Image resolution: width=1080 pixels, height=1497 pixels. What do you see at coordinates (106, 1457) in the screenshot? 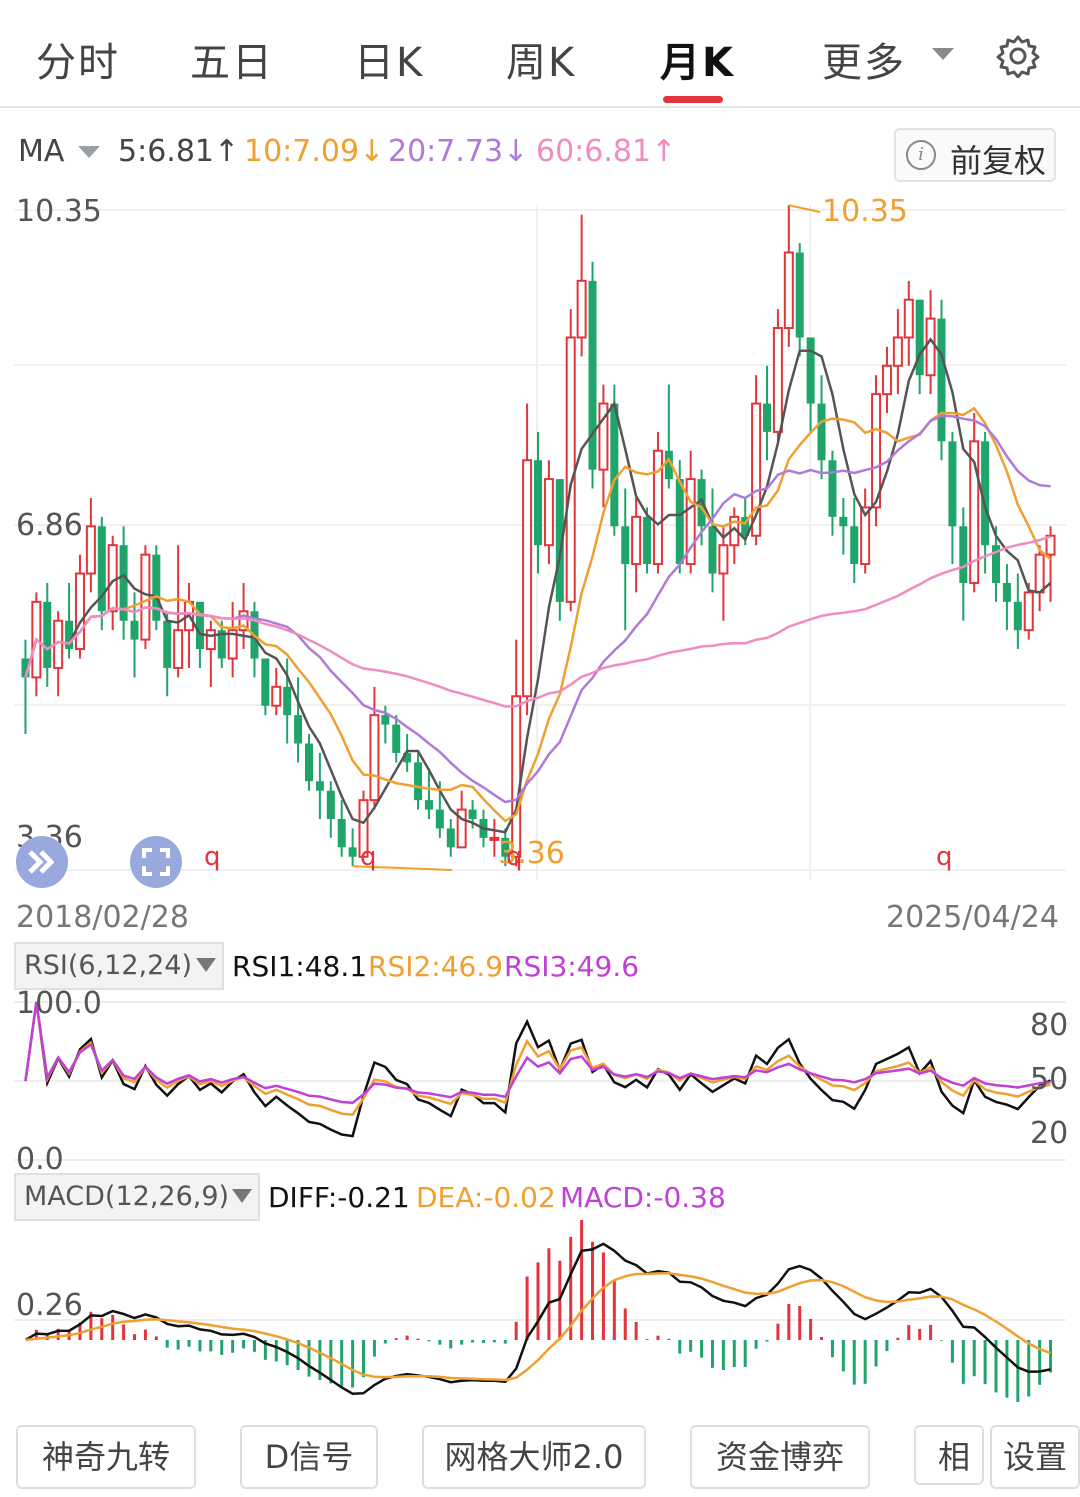
I see `magic-nine-turns-button: 神奇九转` at bounding box center [106, 1457].